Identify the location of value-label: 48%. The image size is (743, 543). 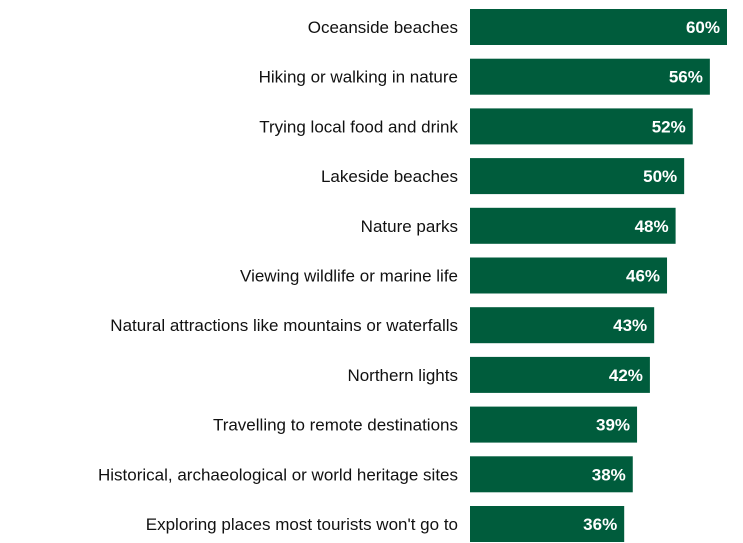
(652, 226).